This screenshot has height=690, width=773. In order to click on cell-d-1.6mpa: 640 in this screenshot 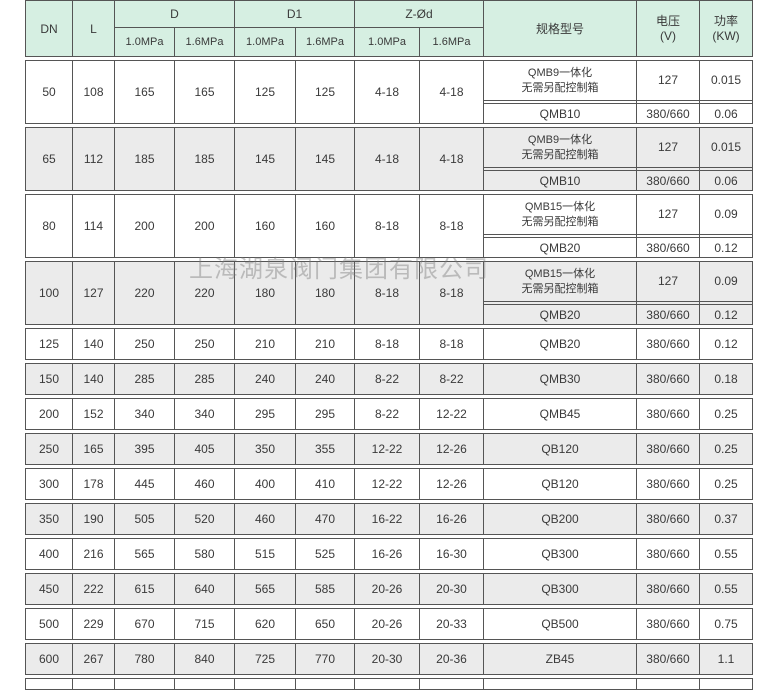, I will do `click(205, 589)`.